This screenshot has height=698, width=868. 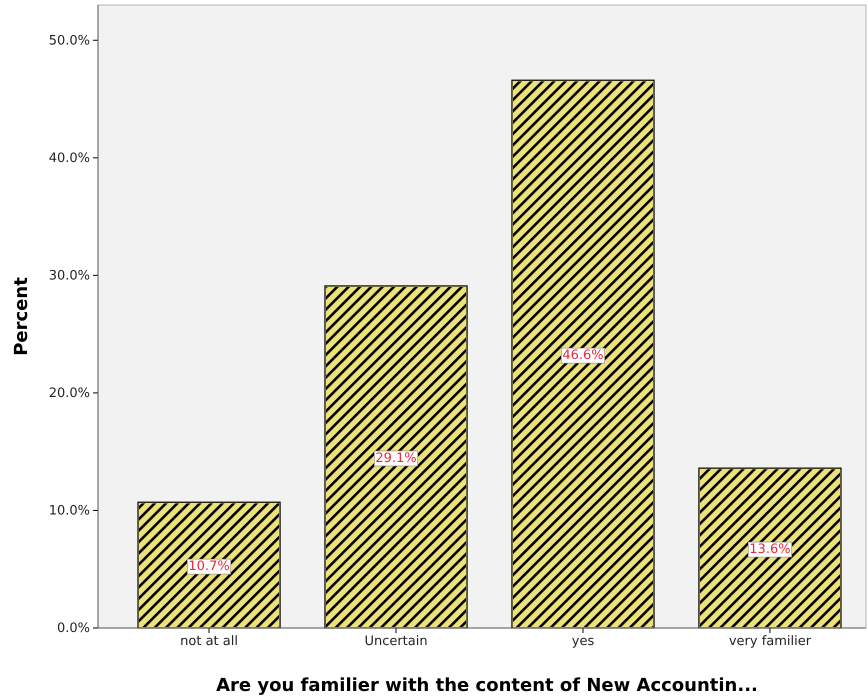 What do you see at coordinates (396, 642) in the screenshot?
I see `x-tick-label: Uncertain` at bounding box center [396, 642].